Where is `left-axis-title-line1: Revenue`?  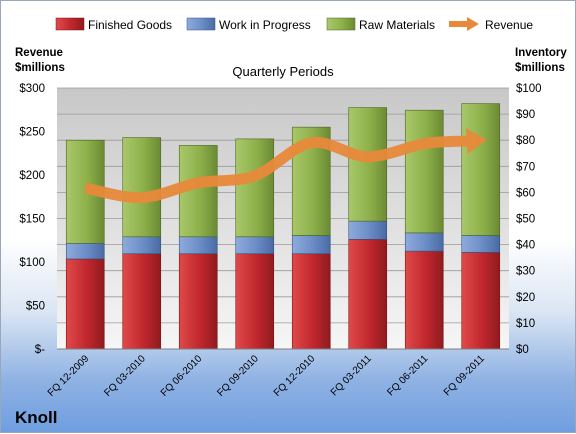 left-axis-title-line1: Revenue is located at coordinates (39, 53).